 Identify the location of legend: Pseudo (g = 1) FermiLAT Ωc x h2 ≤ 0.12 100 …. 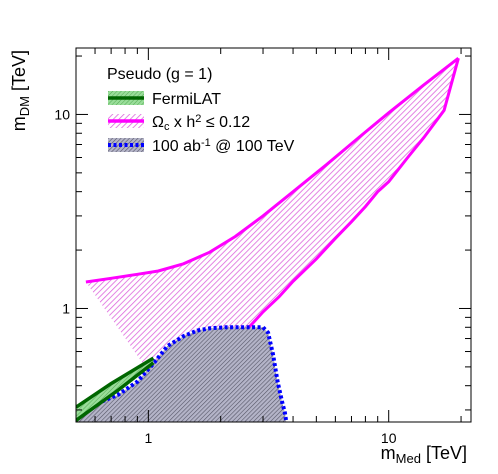
(201, 110).